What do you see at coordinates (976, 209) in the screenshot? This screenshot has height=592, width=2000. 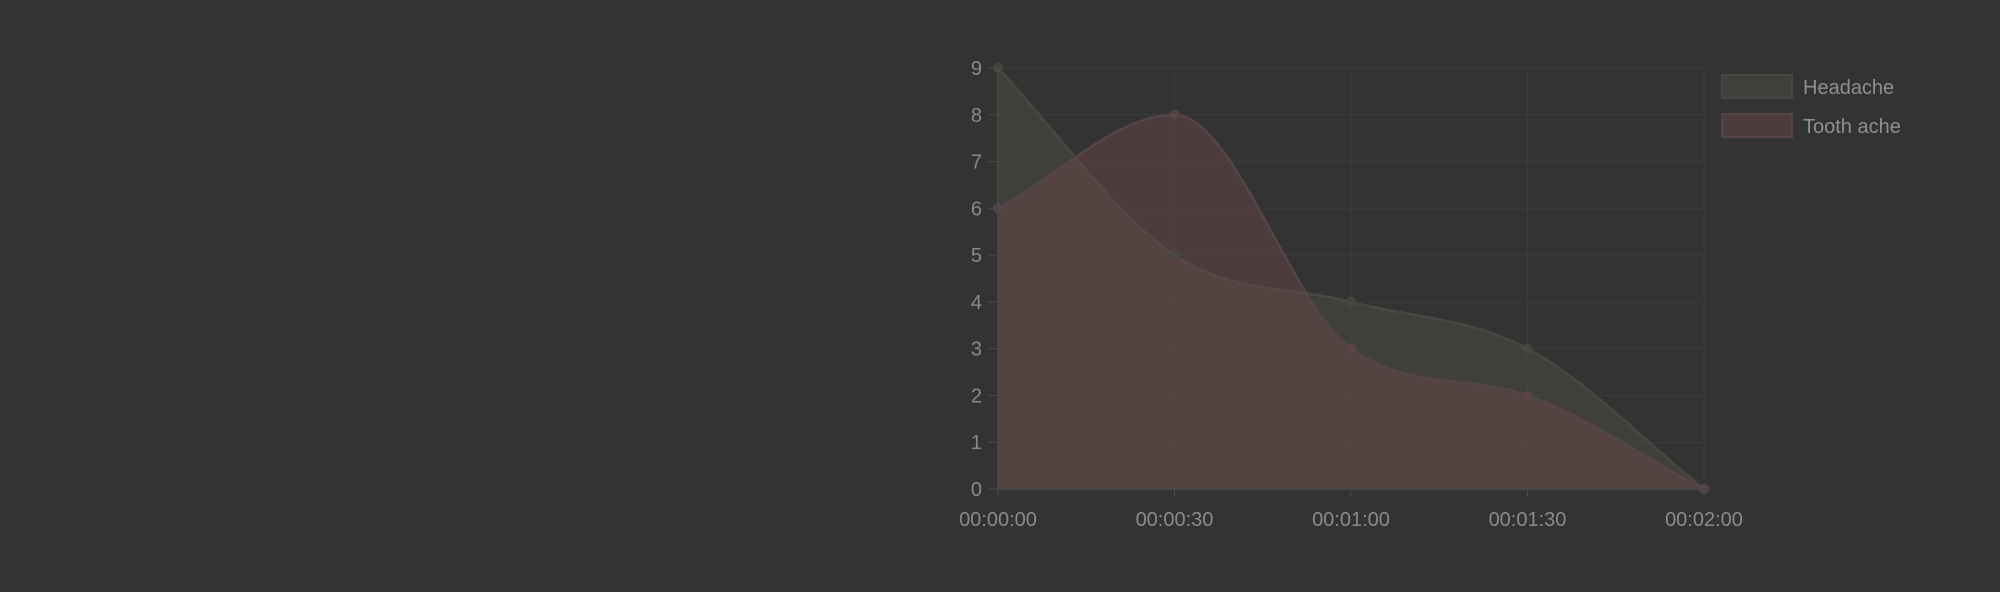 I see `y-tick-label-6: 6` at bounding box center [976, 209].